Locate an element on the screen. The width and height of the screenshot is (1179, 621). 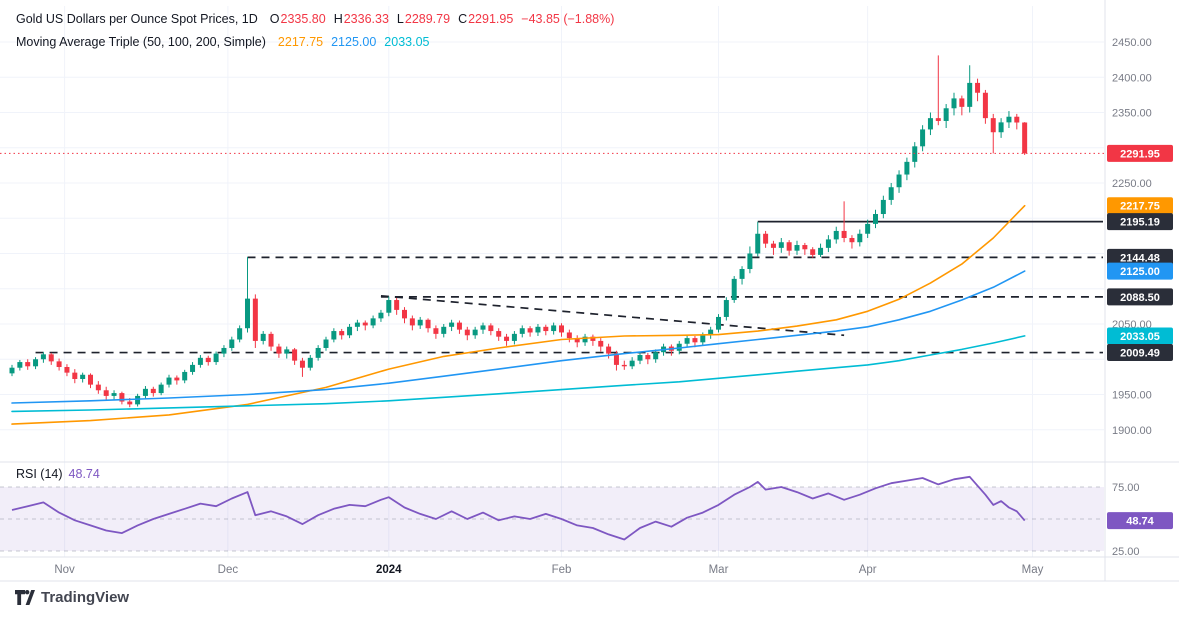
change-value: −43.85 (−1.88%) is located at coordinates (568, 19).